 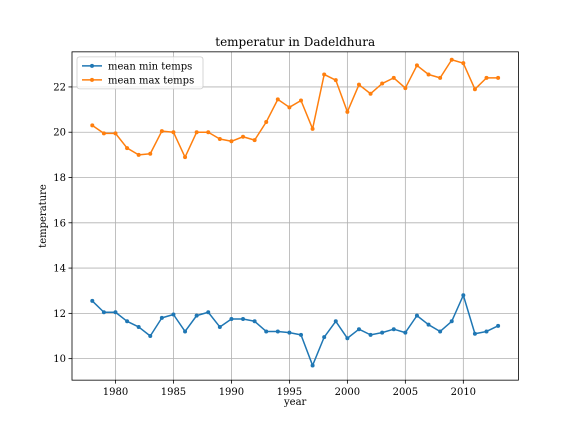 What do you see at coordinates (295, 402) in the screenshot?
I see `x-axis-label: year` at bounding box center [295, 402].